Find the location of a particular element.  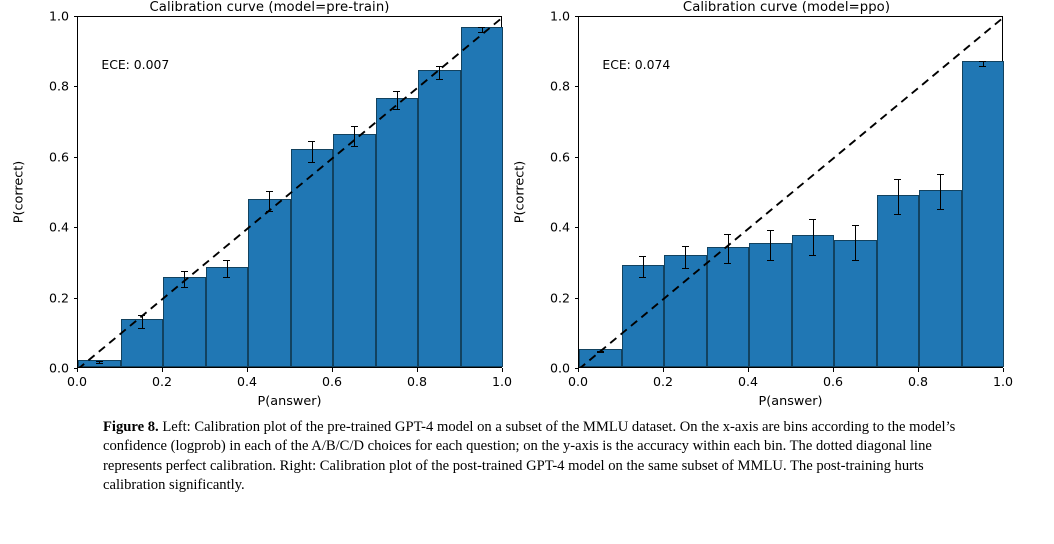

x-tick-label: 0.6 is located at coordinates (833, 381).